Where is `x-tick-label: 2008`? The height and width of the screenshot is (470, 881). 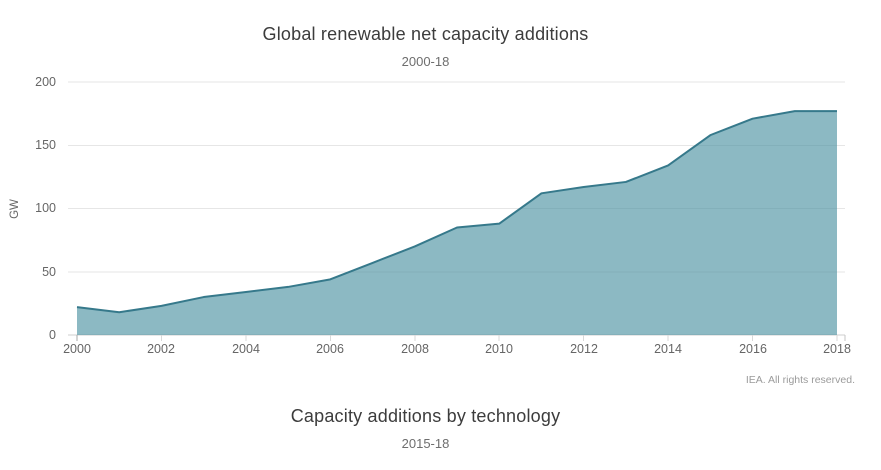
x-tick-label: 2008 is located at coordinates (415, 349).